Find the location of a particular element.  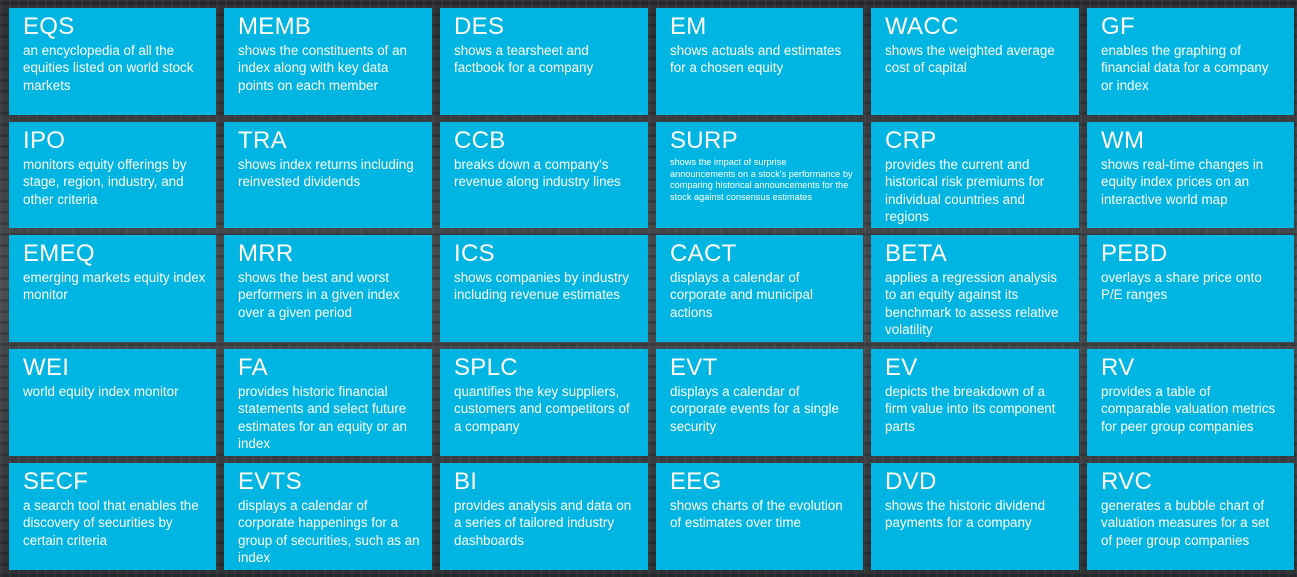

tile-code: CCB is located at coordinates (480, 140).